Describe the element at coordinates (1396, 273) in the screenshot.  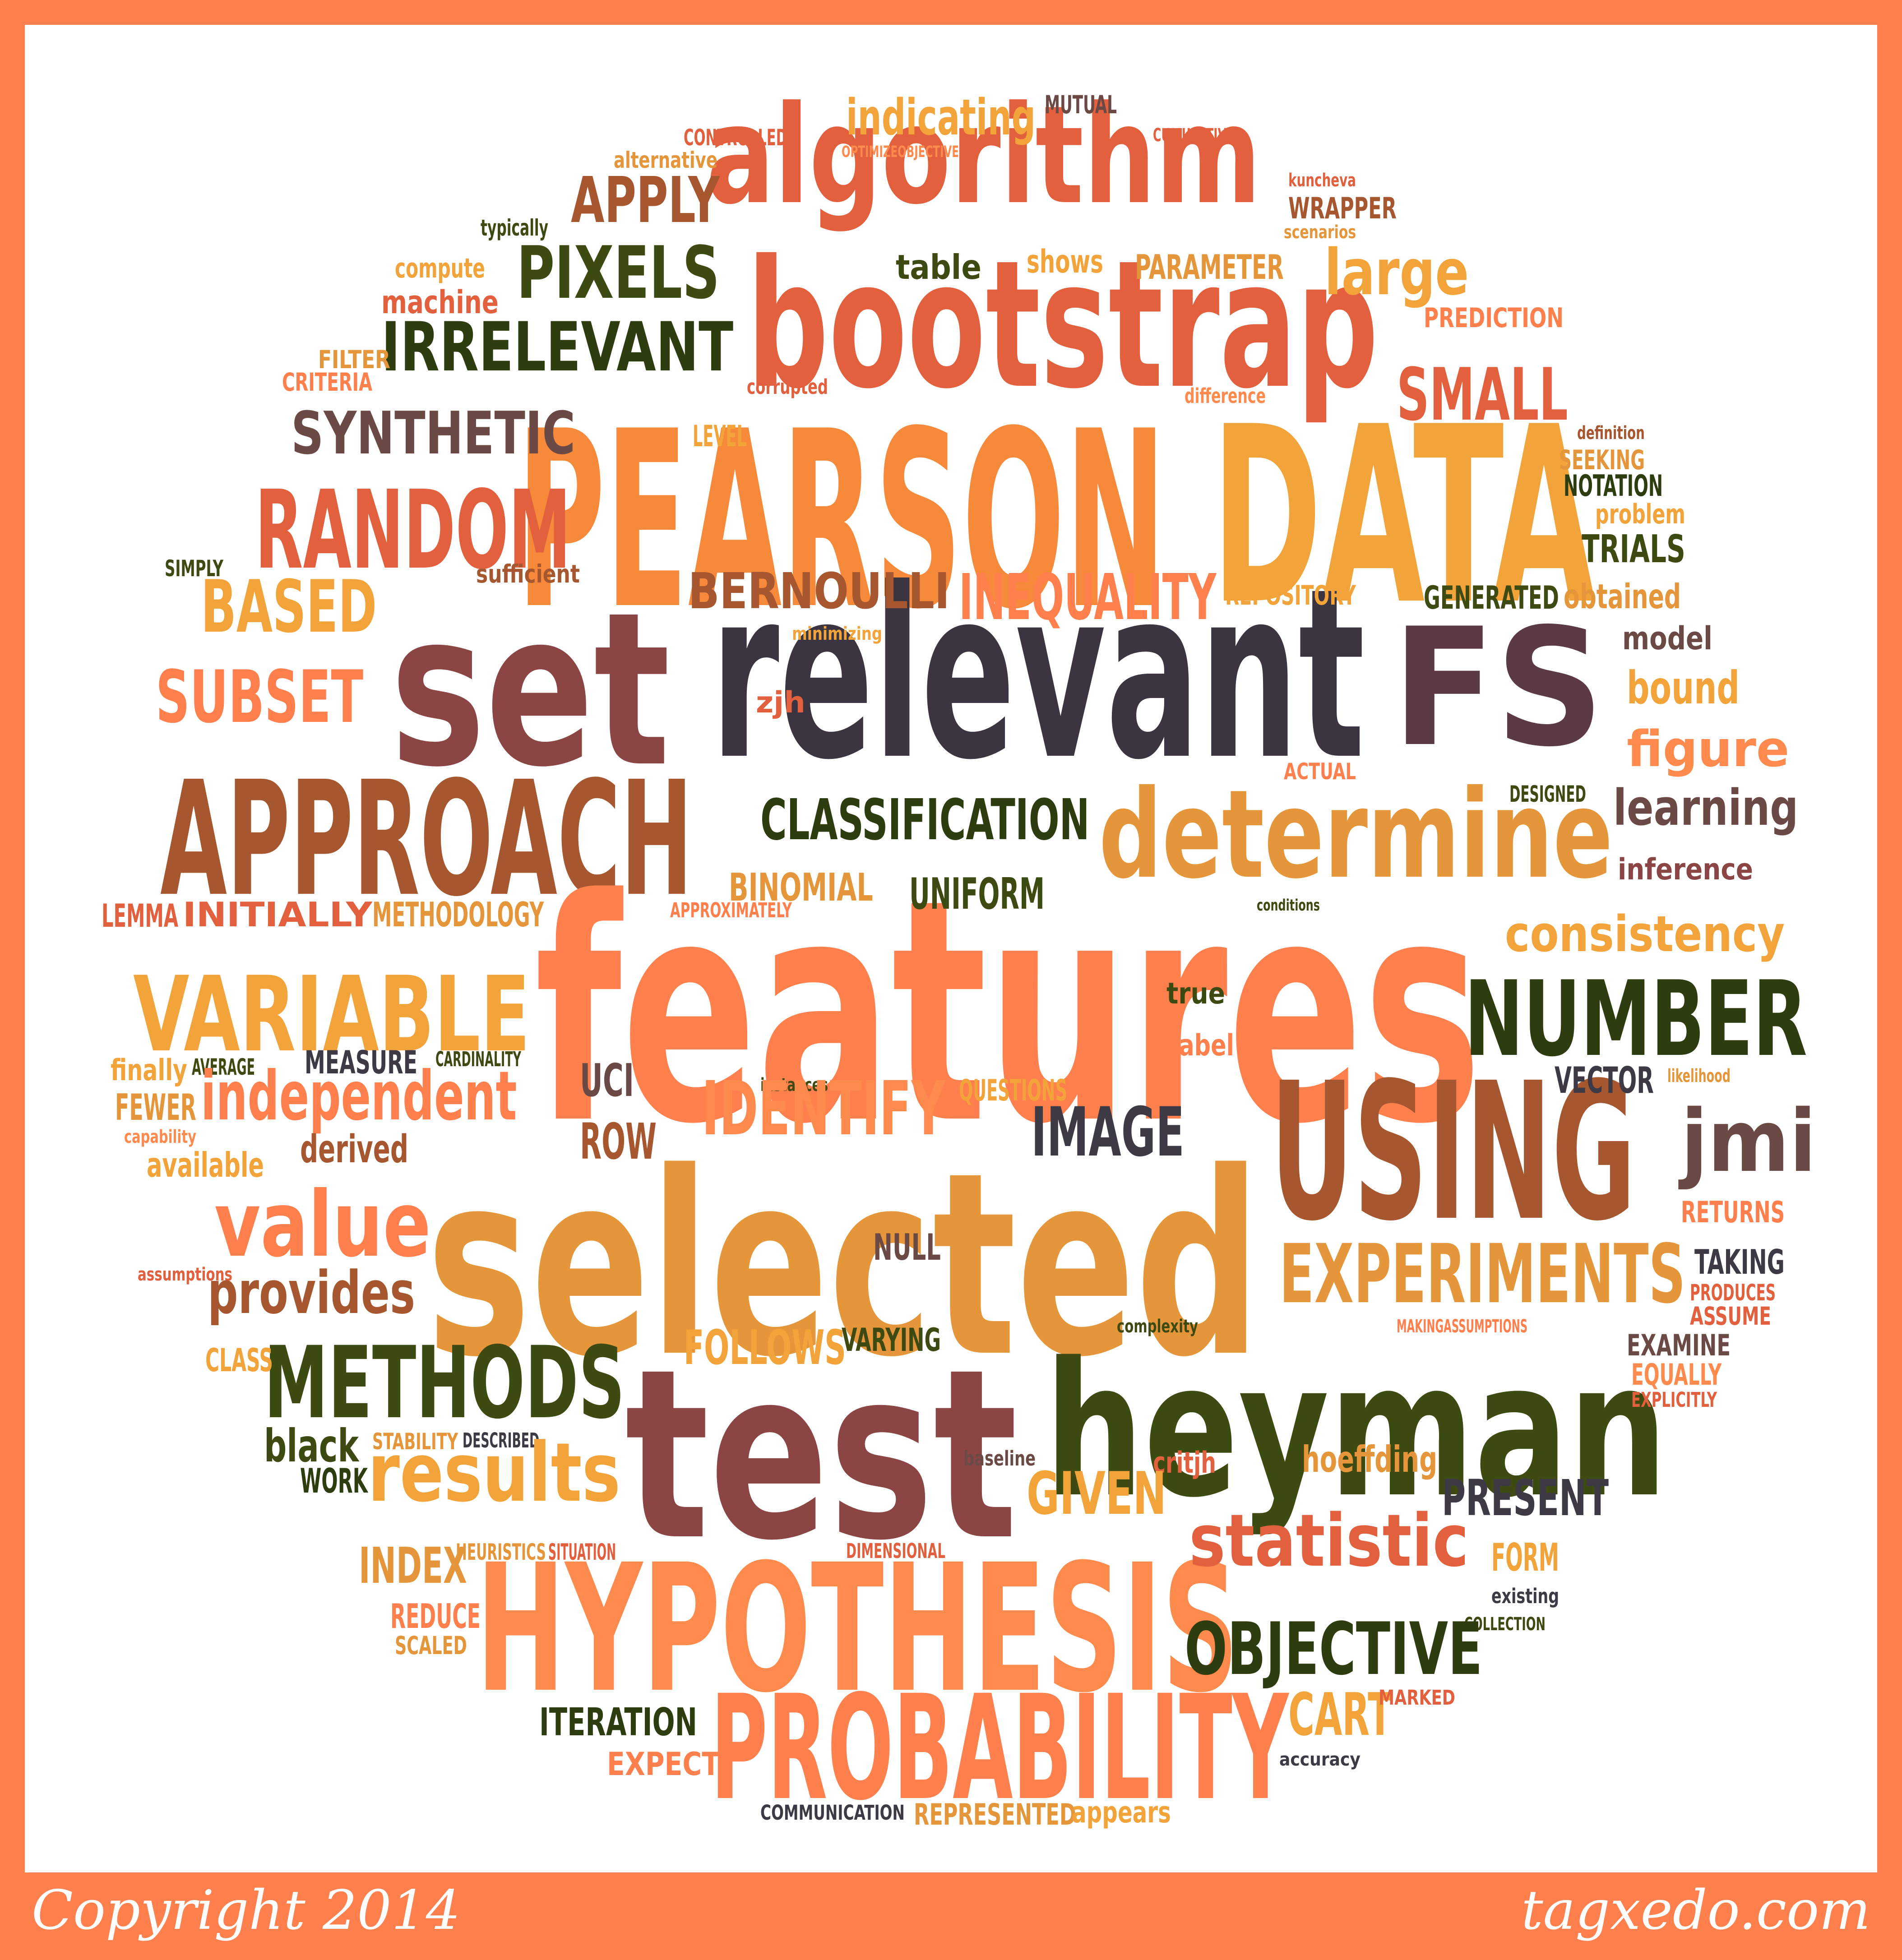
I see `word-large: large` at that location.